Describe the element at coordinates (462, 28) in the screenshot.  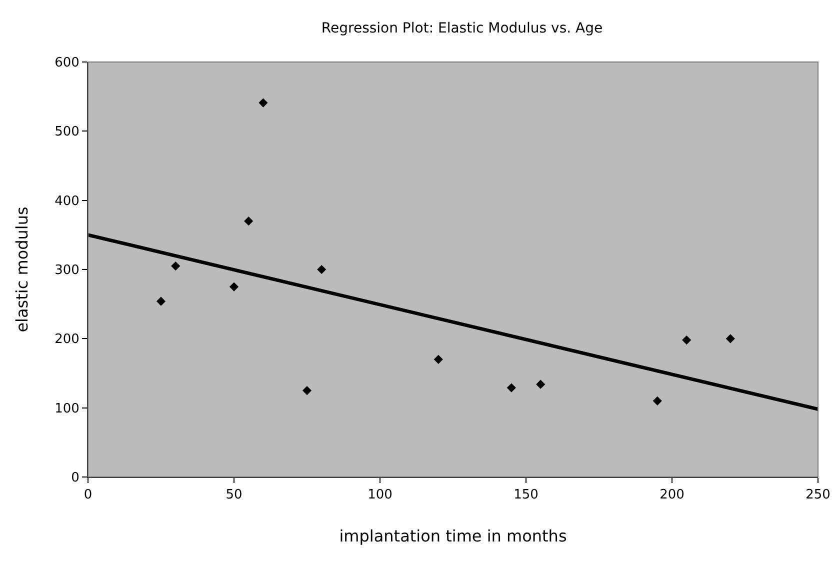
I see `chart-title: Regression Plot: Elastic Modulus vs. Age` at that location.